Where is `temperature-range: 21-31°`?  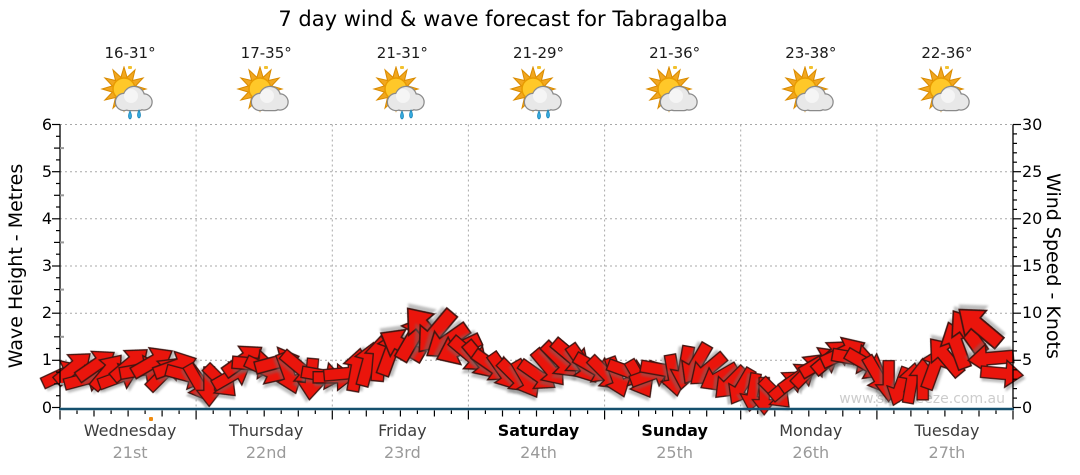
temperature-range: 21-31° is located at coordinates (402, 53).